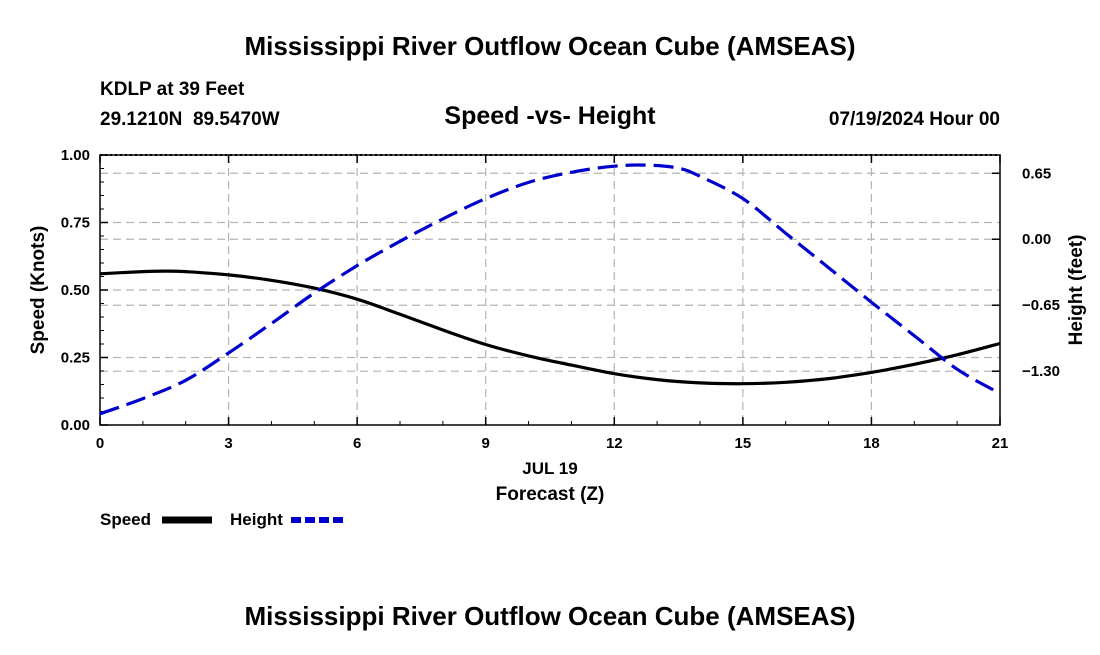 This screenshot has width=1100, height=655. What do you see at coordinates (1036, 239) in the screenshot?
I see `y-right-tick-label: 0.00` at bounding box center [1036, 239].